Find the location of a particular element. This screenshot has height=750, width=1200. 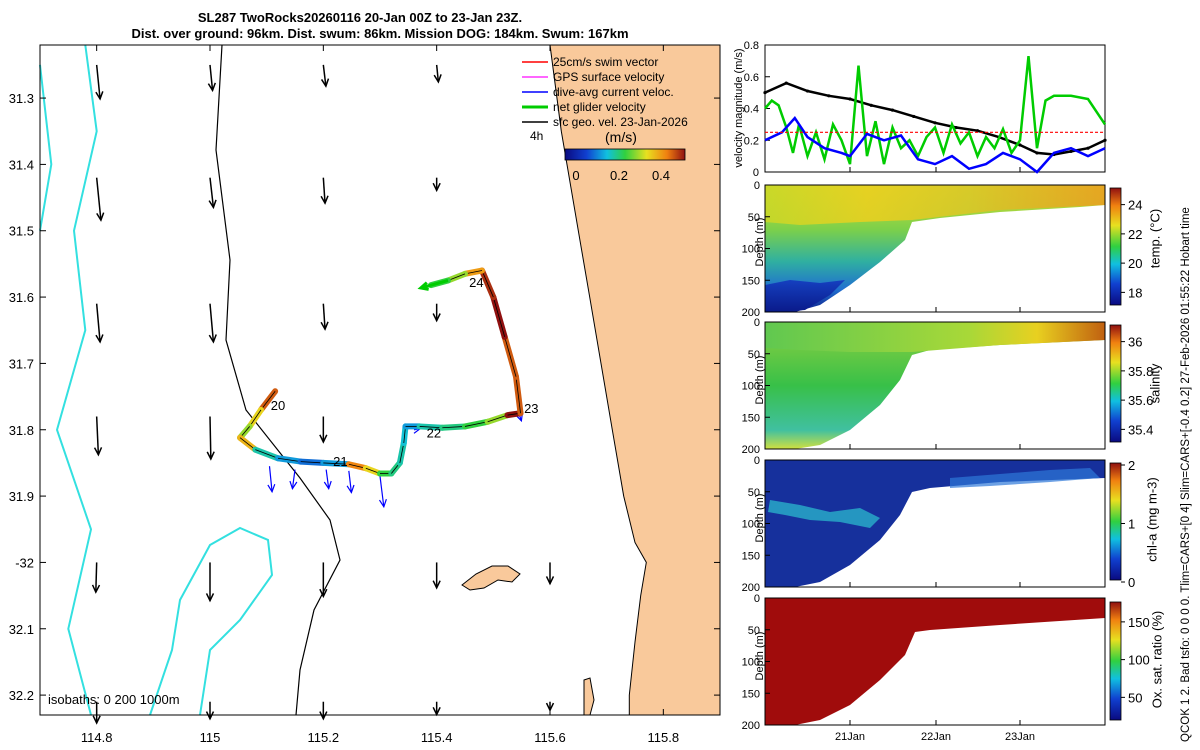

salinity-panel is located at coordinates (943, 385).